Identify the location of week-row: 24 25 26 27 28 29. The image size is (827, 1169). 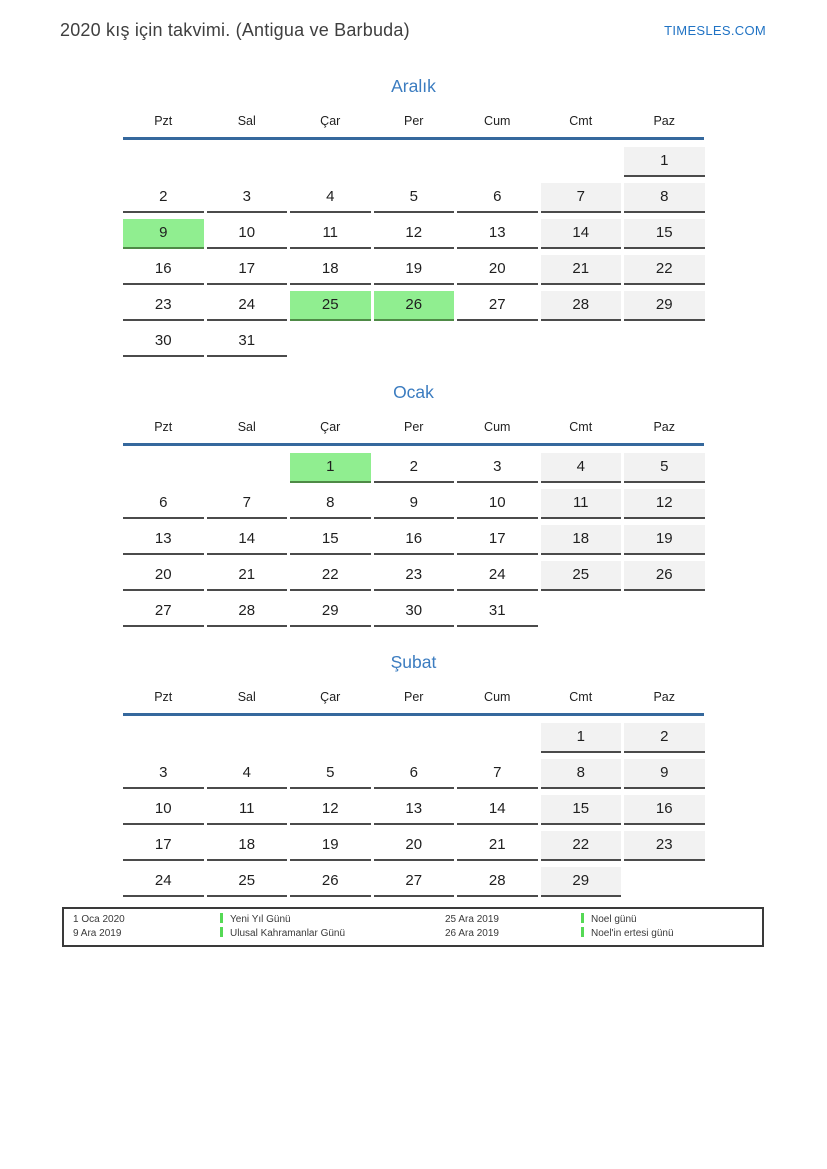
(413, 882).